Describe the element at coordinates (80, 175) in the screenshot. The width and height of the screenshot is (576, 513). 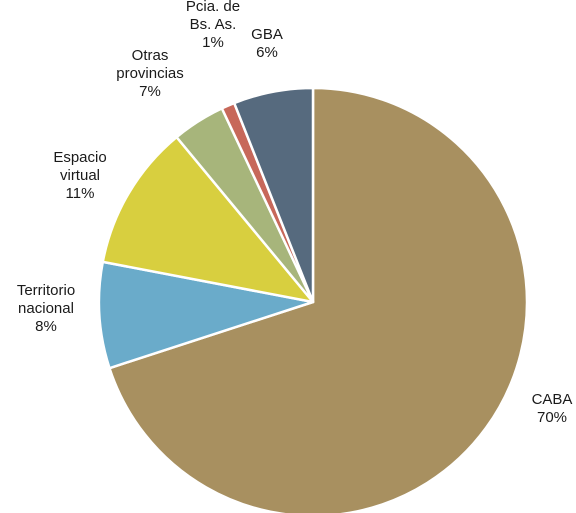
I see `slice-category-label: virtual` at that location.